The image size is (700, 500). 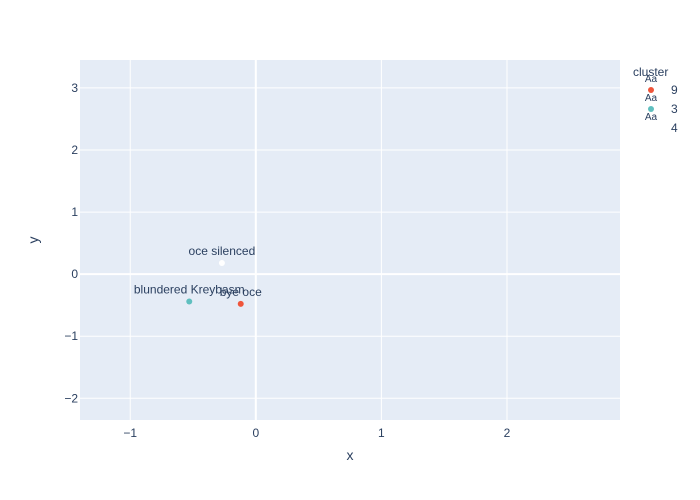 What do you see at coordinates (74, 274) in the screenshot?
I see `y-tick-label: 0` at bounding box center [74, 274].